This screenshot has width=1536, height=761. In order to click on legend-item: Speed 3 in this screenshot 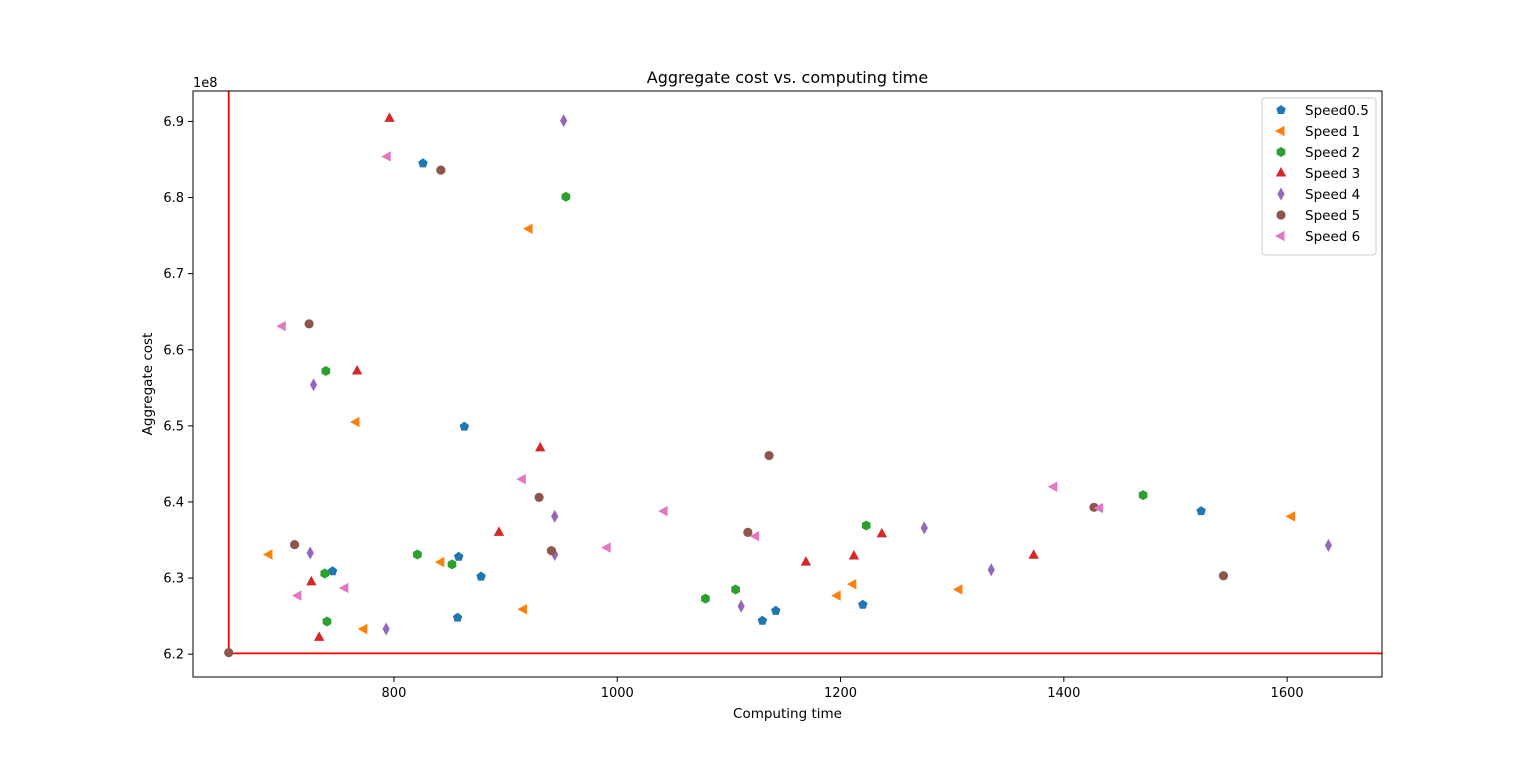, I will do `click(1317, 174)`.